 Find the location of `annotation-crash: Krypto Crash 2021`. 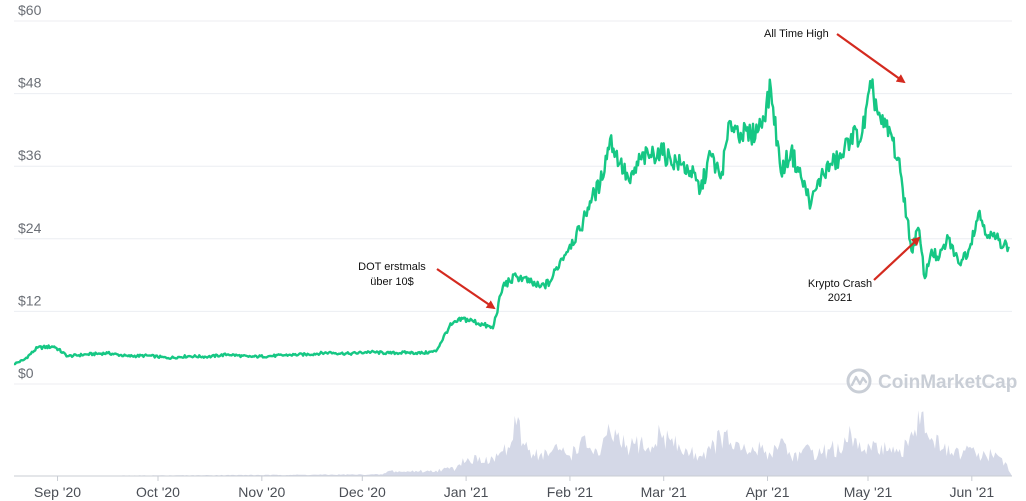

annotation-crash: Krypto Crash 2021 is located at coordinates (864, 270).